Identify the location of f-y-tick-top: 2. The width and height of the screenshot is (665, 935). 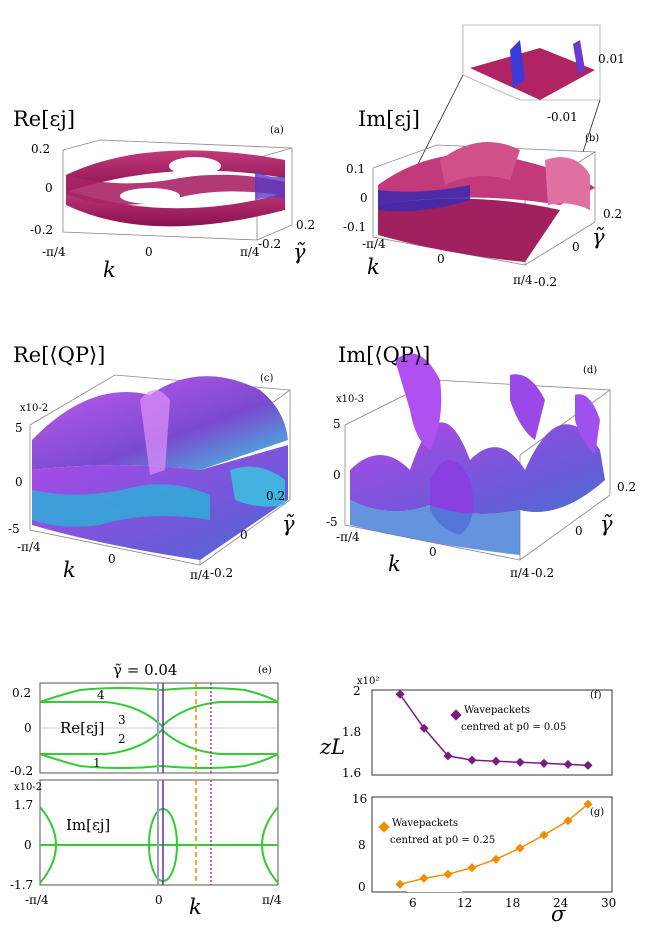
(357, 691).